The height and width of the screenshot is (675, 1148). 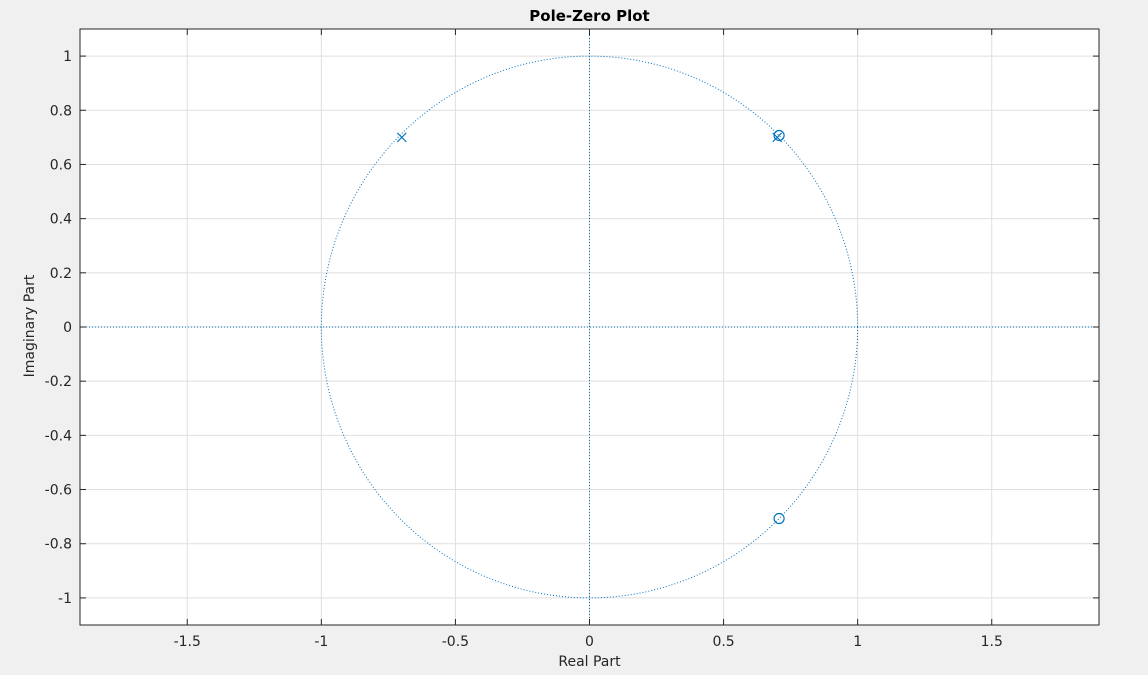 I want to click on y-tick-label: 0.4, so click(x=61, y=220).